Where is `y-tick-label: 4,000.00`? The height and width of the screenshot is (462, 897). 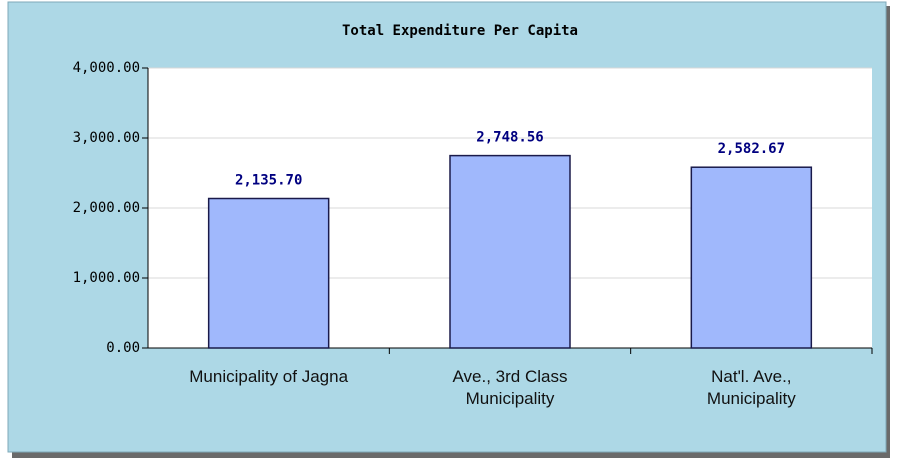
y-tick-label: 4,000.00 is located at coordinates (106, 68).